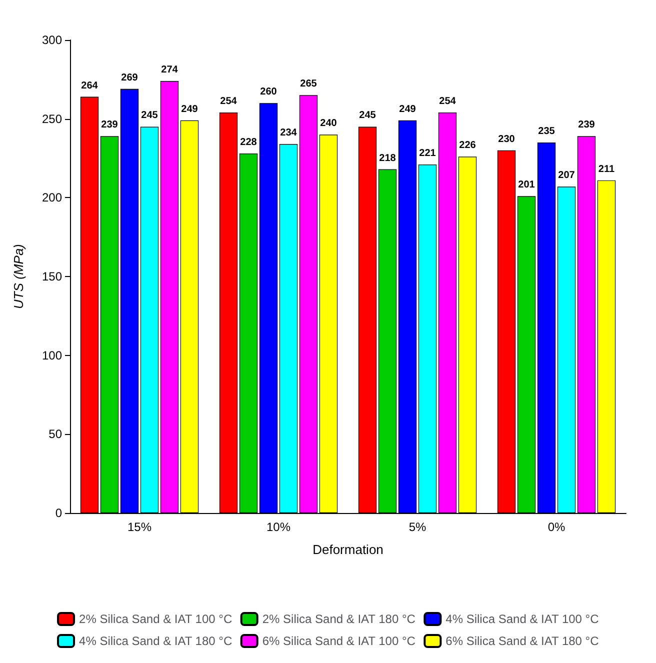 The width and height of the screenshot is (656, 663). Describe the element at coordinates (249, 142) in the screenshot. I see `data-label: 228` at that location.